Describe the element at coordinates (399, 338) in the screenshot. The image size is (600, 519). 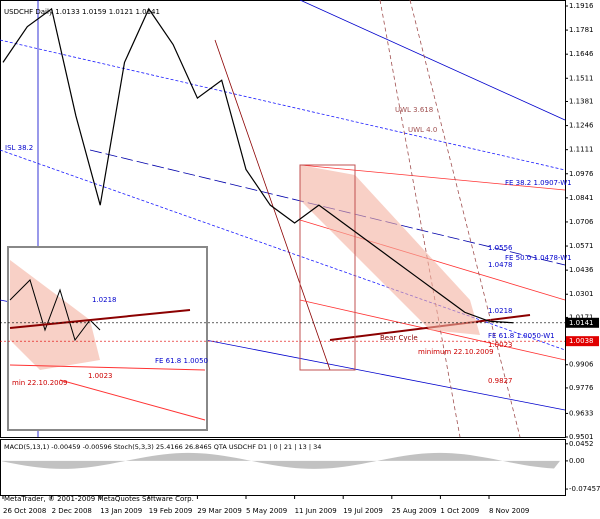
I see `annotation: Bear Cycle` at that location.